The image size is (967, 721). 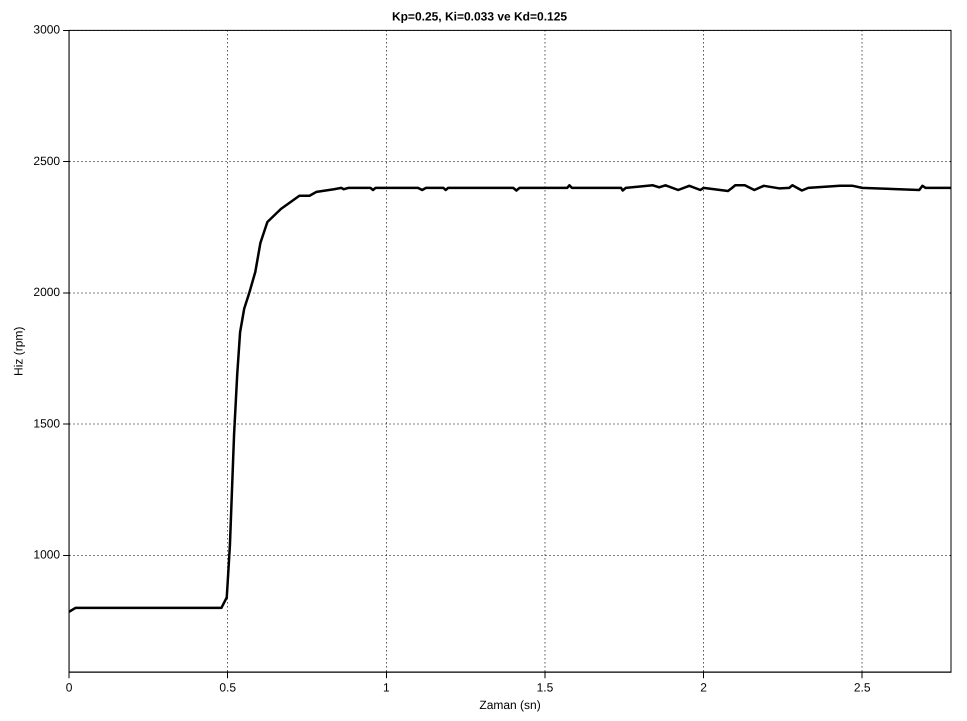 What do you see at coordinates (19, 351) in the screenshot?
I see `y-axis-title: Hiz (rpm)` at bounding box center [19, 351].